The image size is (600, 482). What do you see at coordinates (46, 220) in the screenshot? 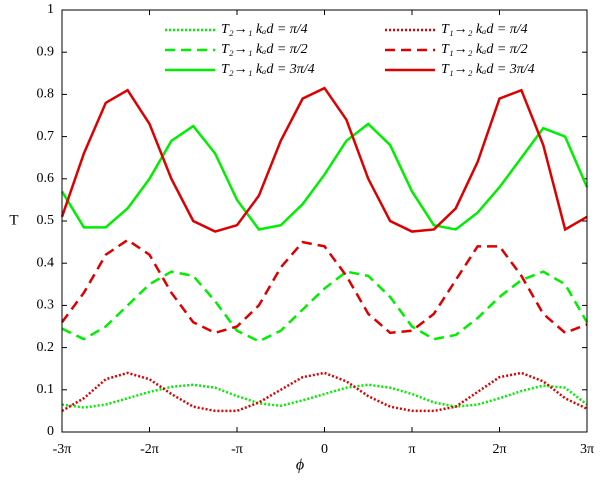
I see `y-tick-label: 0.5` at bounding box center [46, 220].